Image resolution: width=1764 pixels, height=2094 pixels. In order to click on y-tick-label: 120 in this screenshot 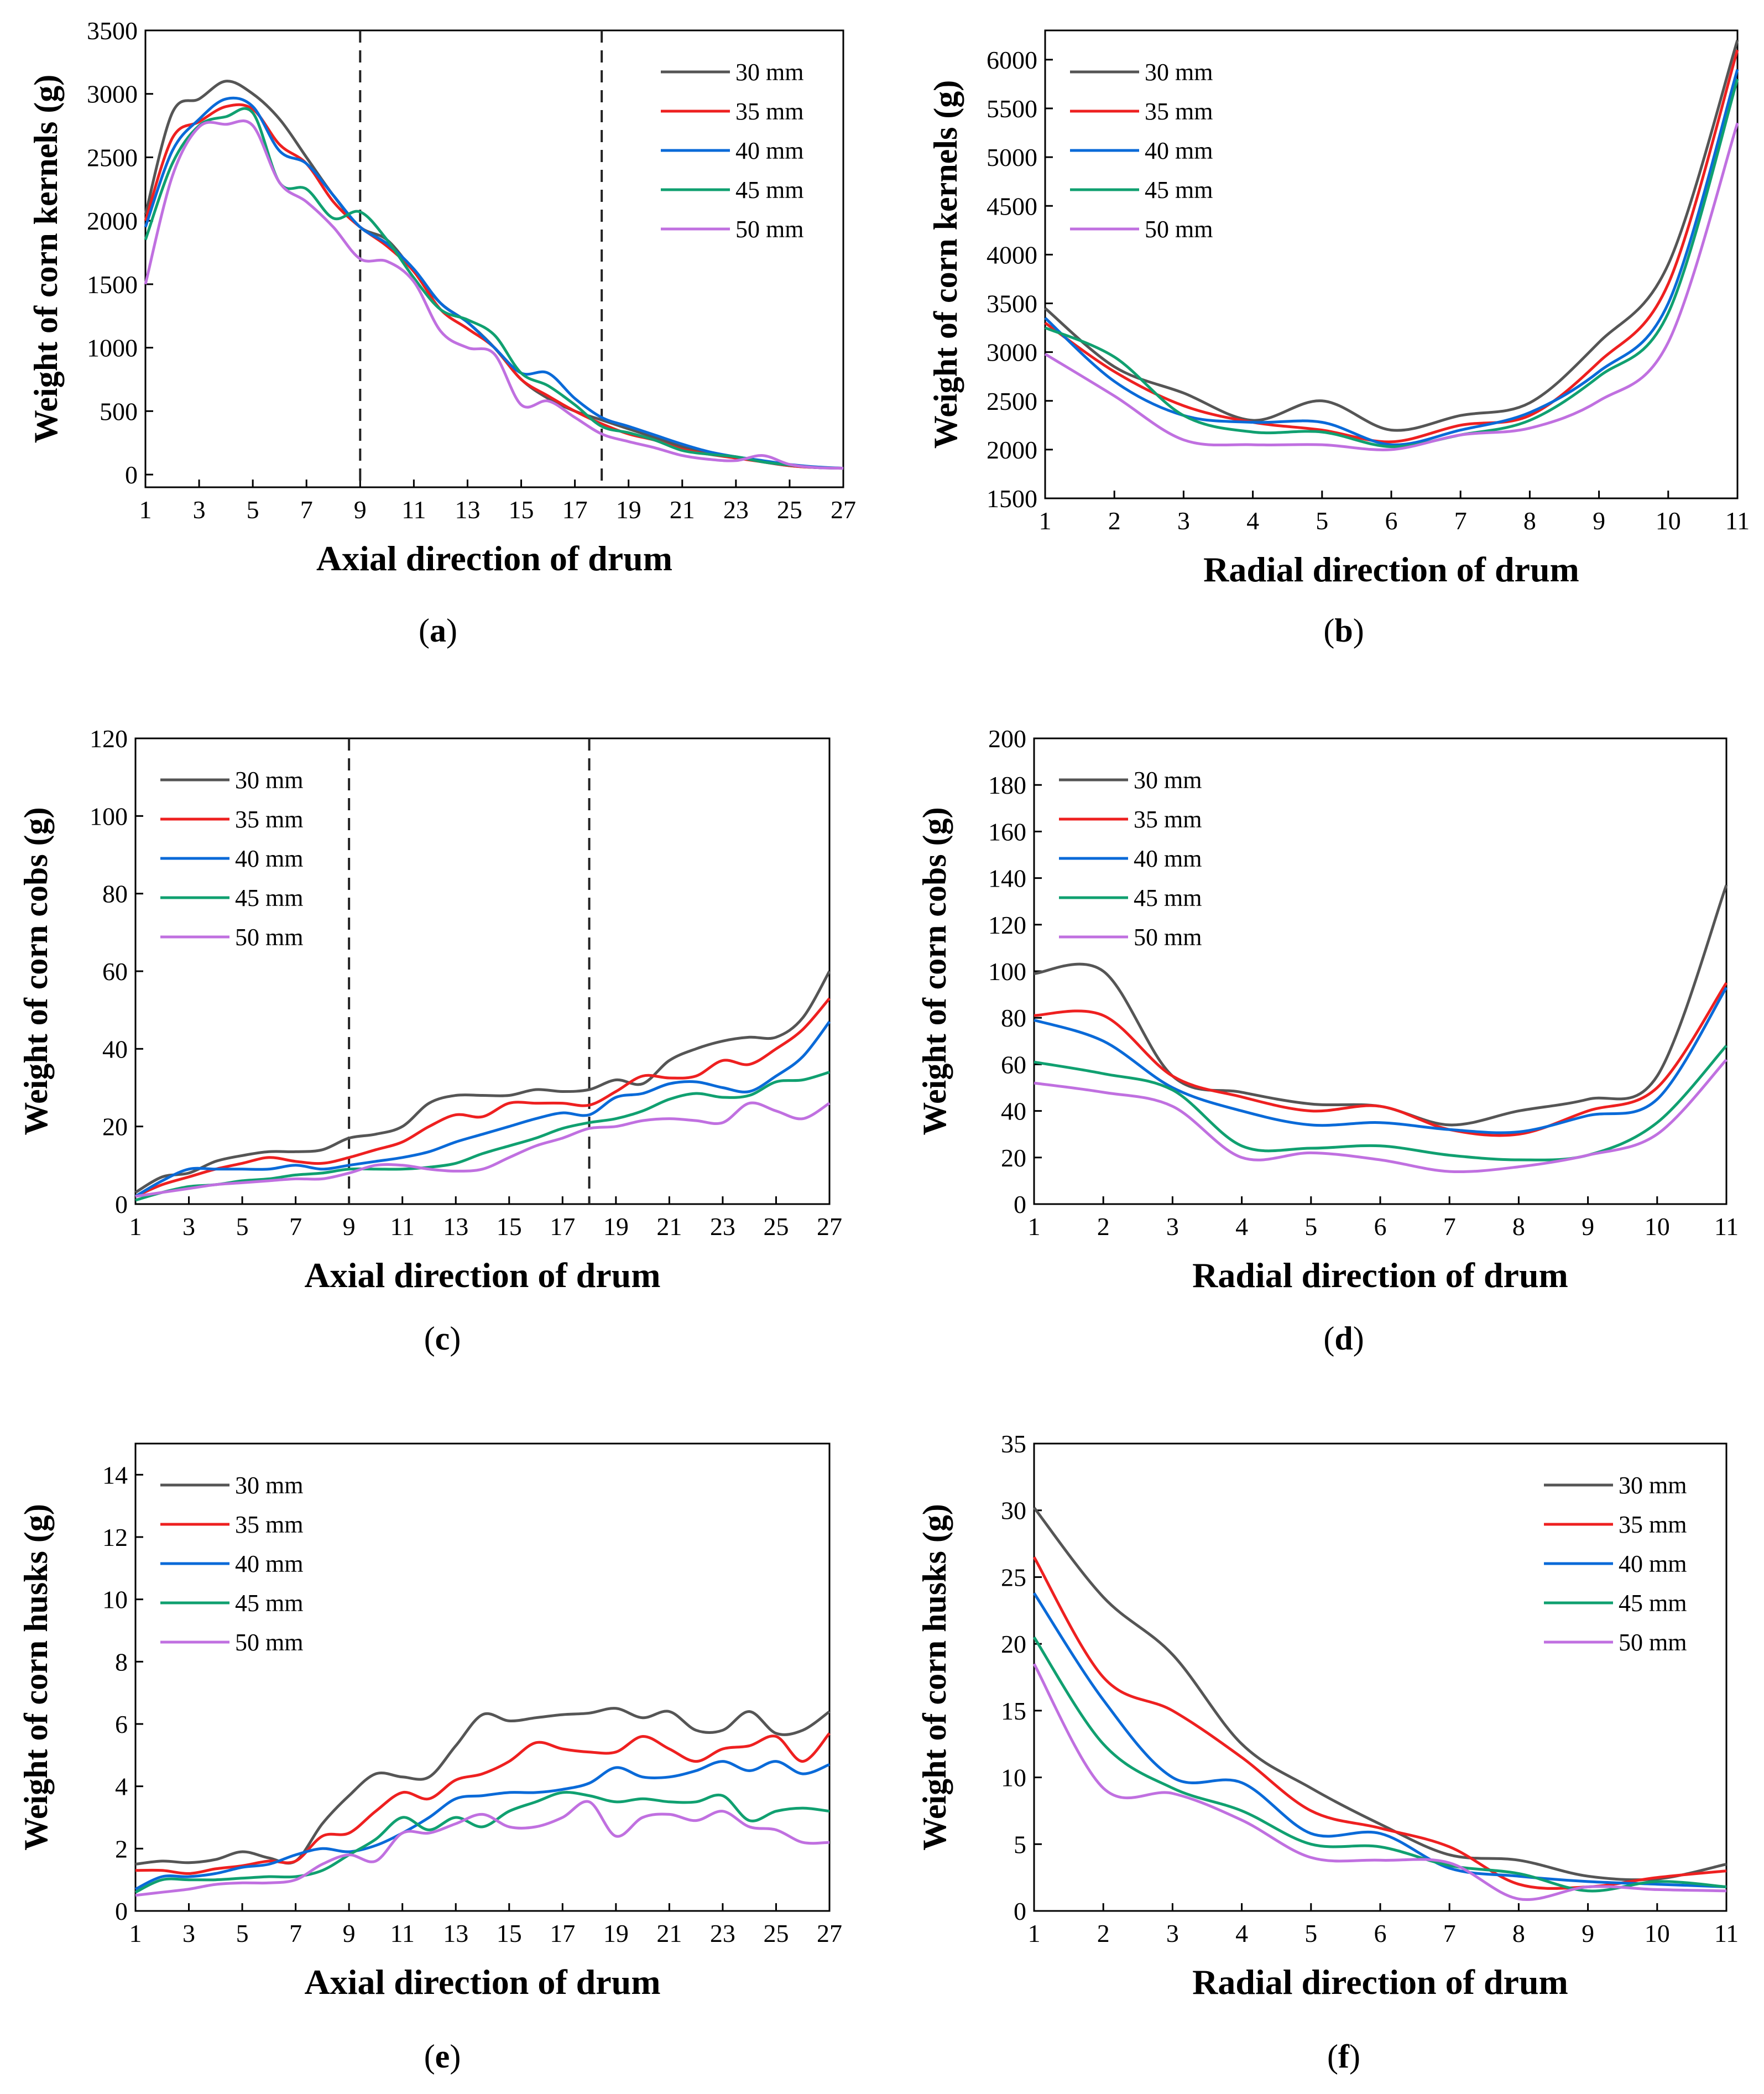, I will do `click(1007, 925)`.